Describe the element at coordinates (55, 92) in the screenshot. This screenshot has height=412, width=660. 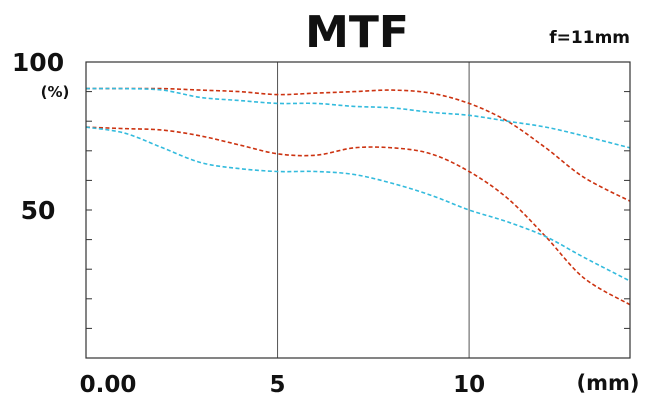
I see `y-axis-unit: (%)` at that location.